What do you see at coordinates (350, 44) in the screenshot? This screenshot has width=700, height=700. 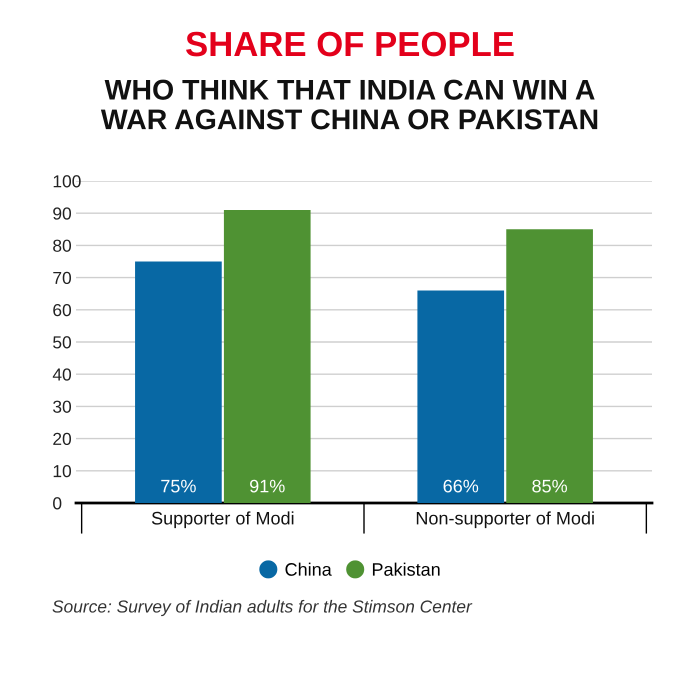 I see `chart-title: SHARE OF PEOPLE` at bounding box center [350, 44].